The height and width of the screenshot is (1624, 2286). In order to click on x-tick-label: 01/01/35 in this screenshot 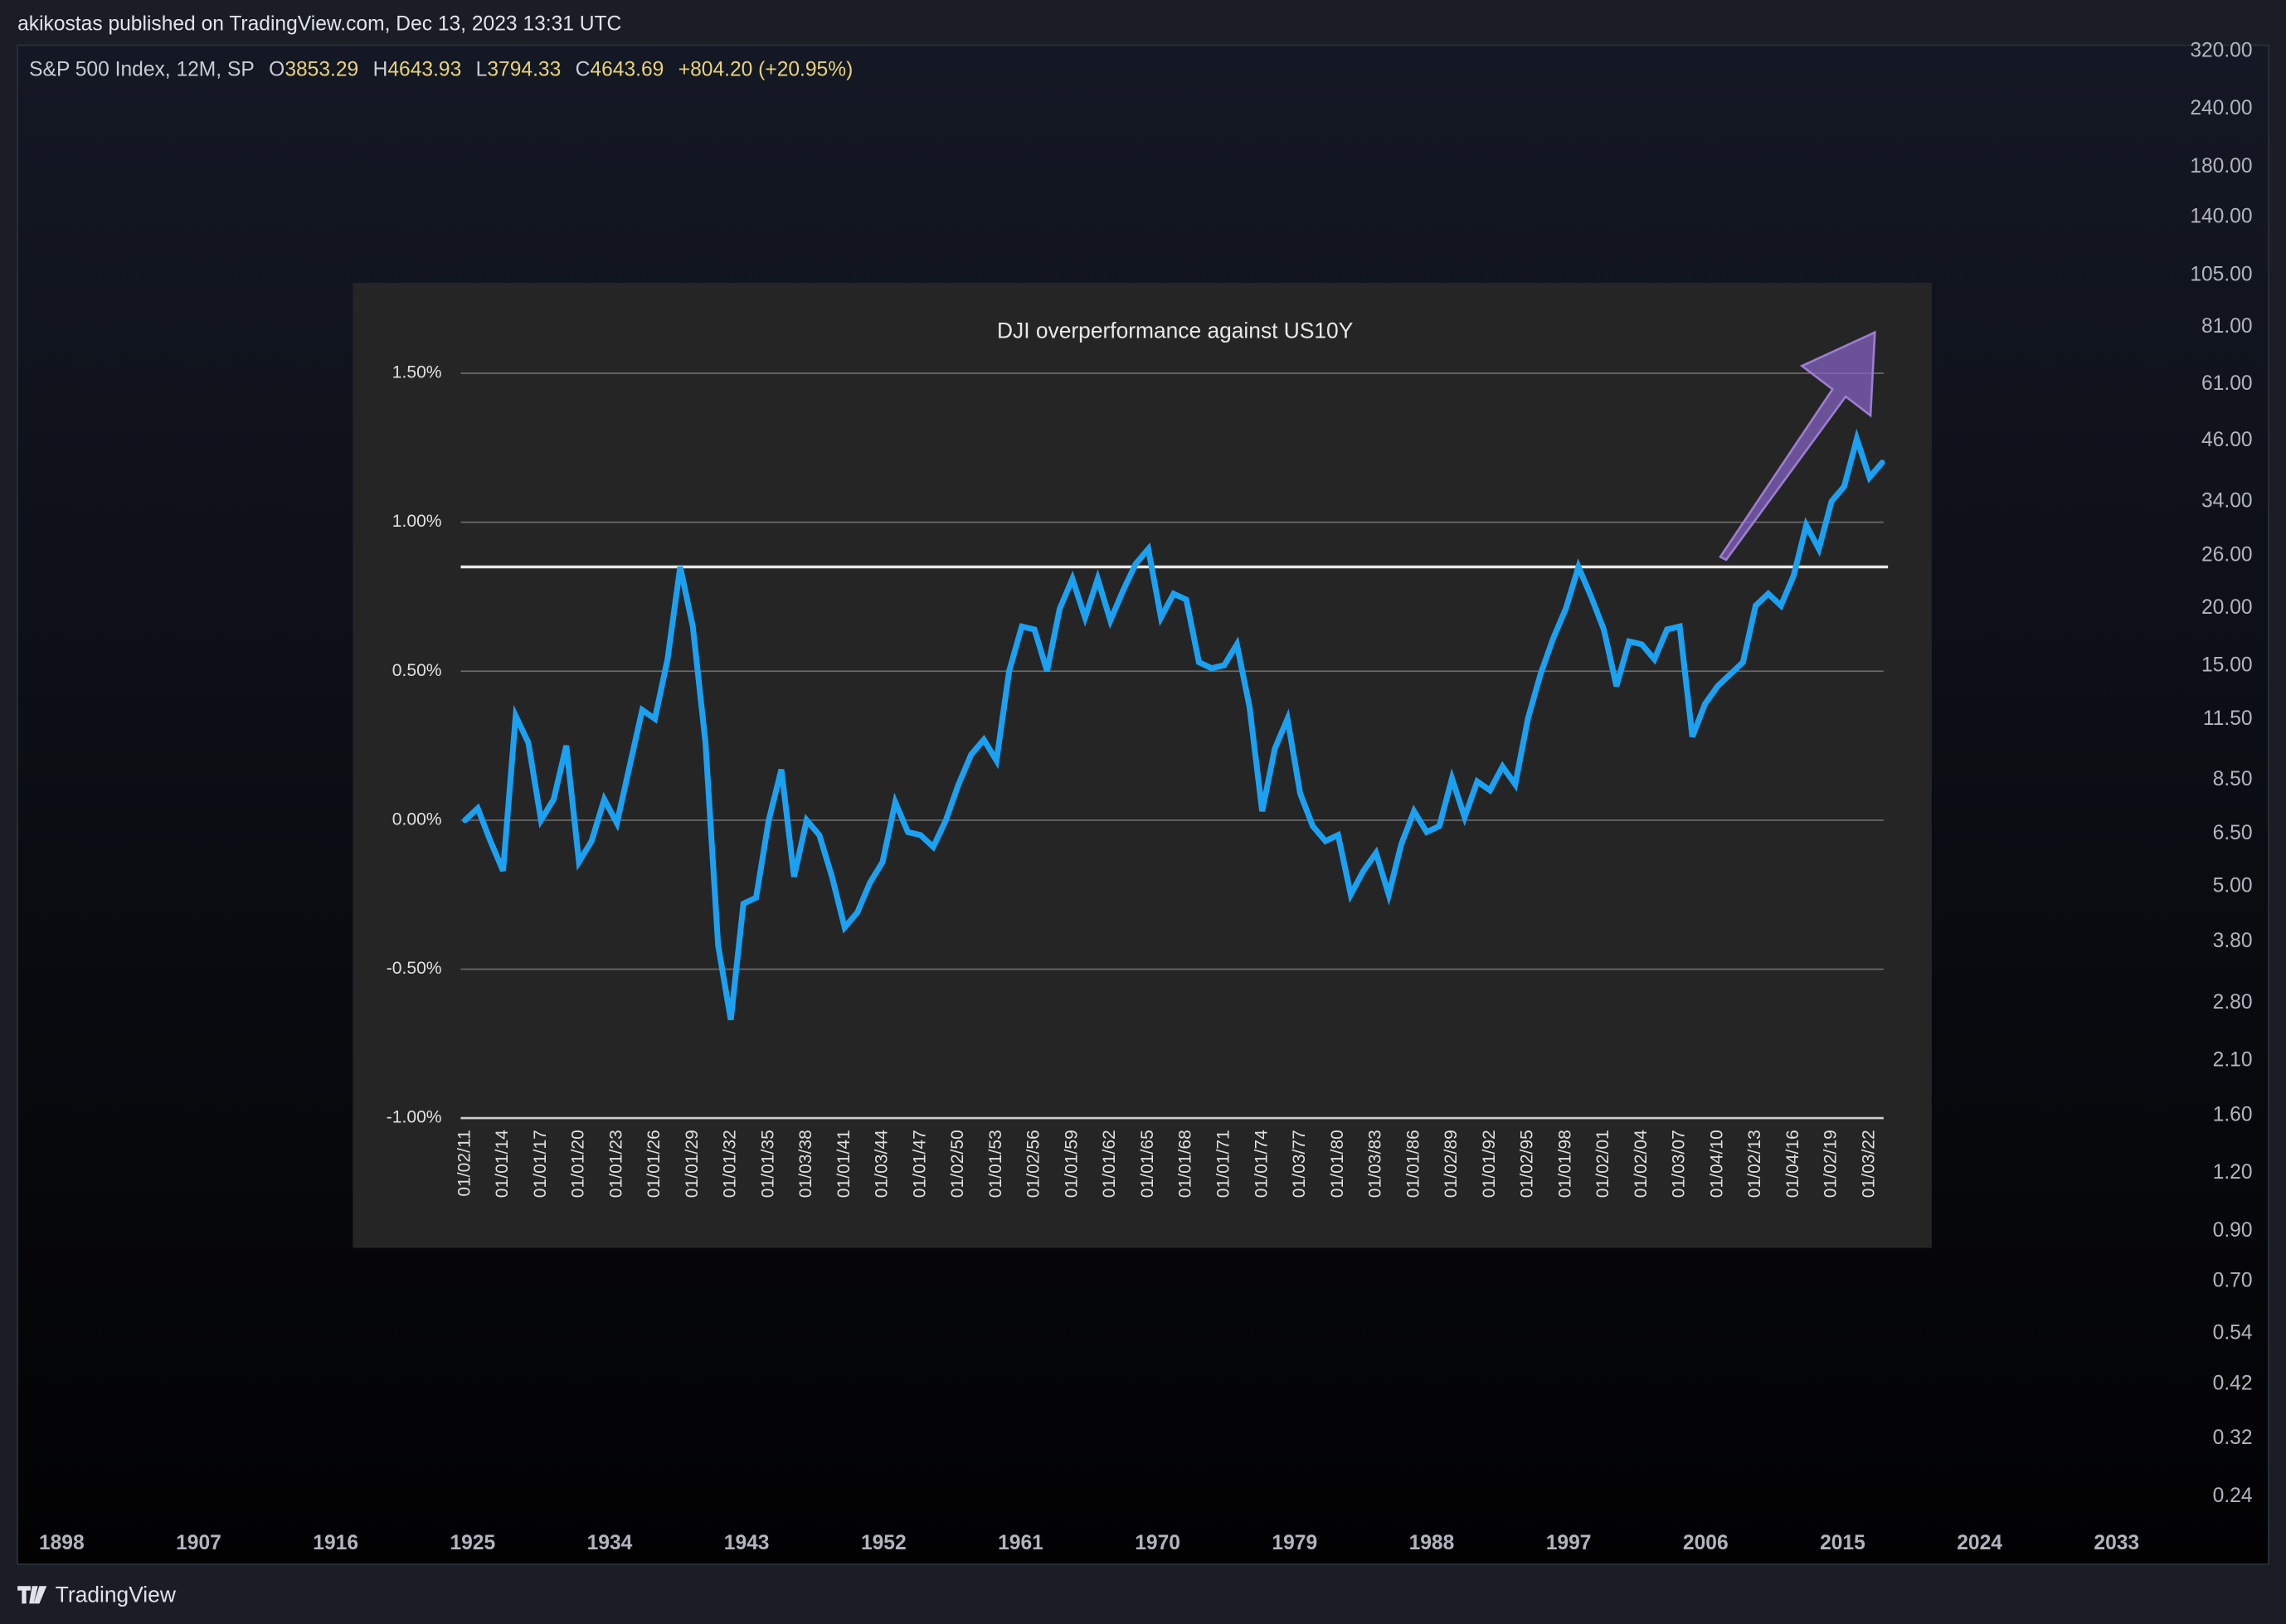, I will do `click(768, 1164)`.